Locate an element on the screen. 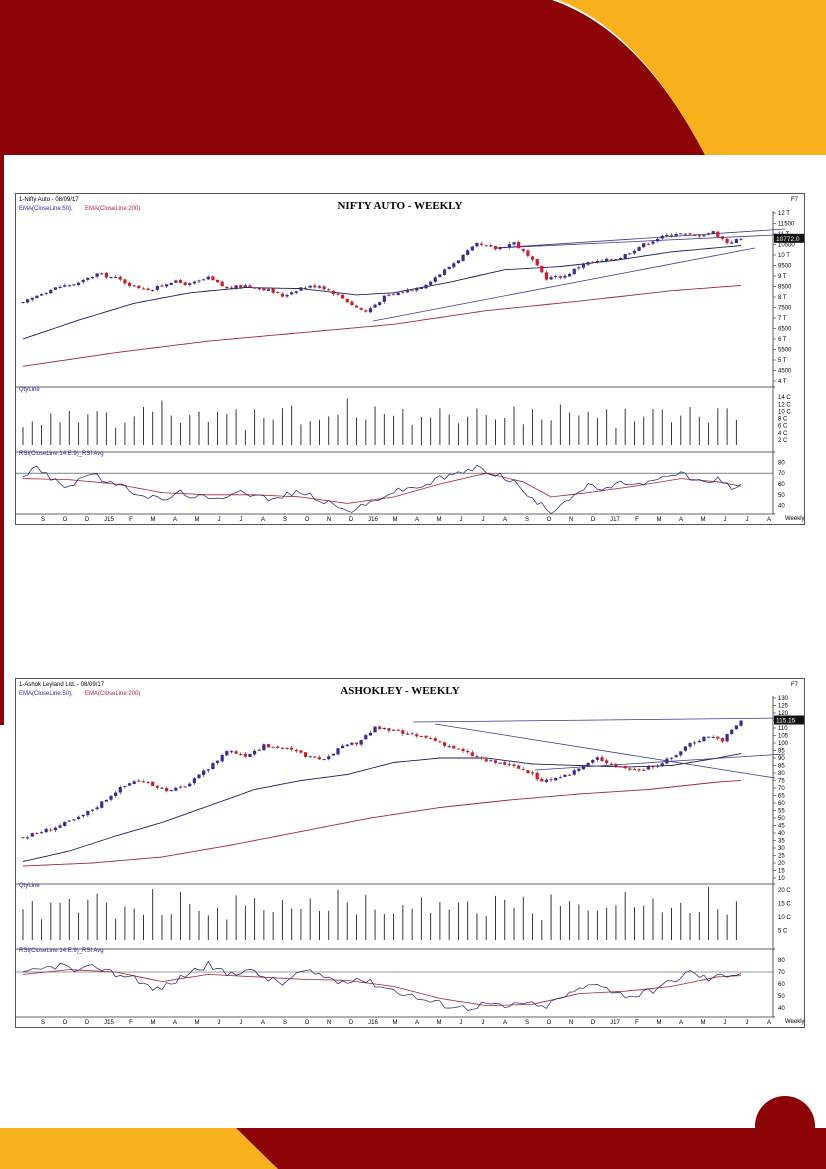 This screenshot has width=826, height=1169. price-tick-label: 7 T is located at coordinates (782, 319).